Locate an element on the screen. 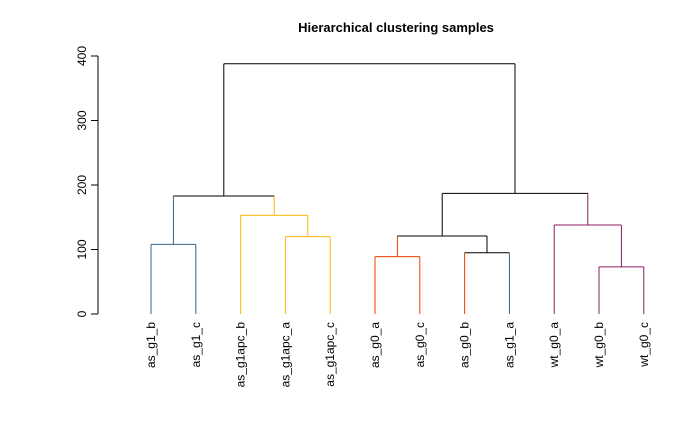 This screenshot has height=432, width=700. leaf-label: as_g1apc_c is located at coordinates (330, 354).